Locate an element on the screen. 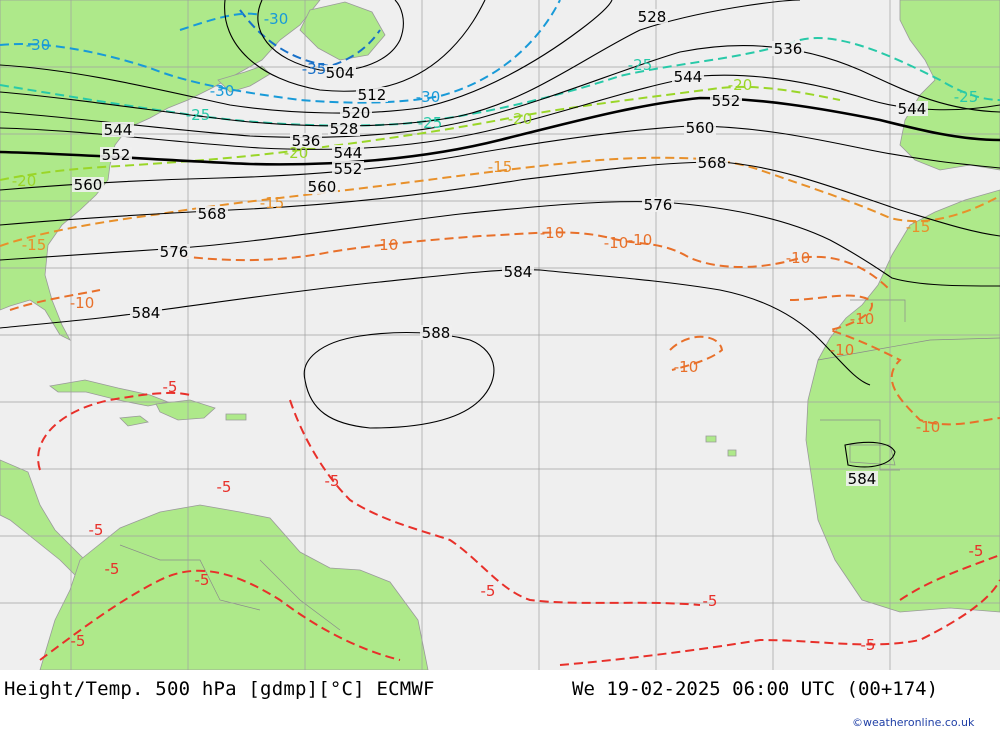 The width and height of the screenshot is (1000, 733). land-hispaniola is located at coordinates (185, 410).